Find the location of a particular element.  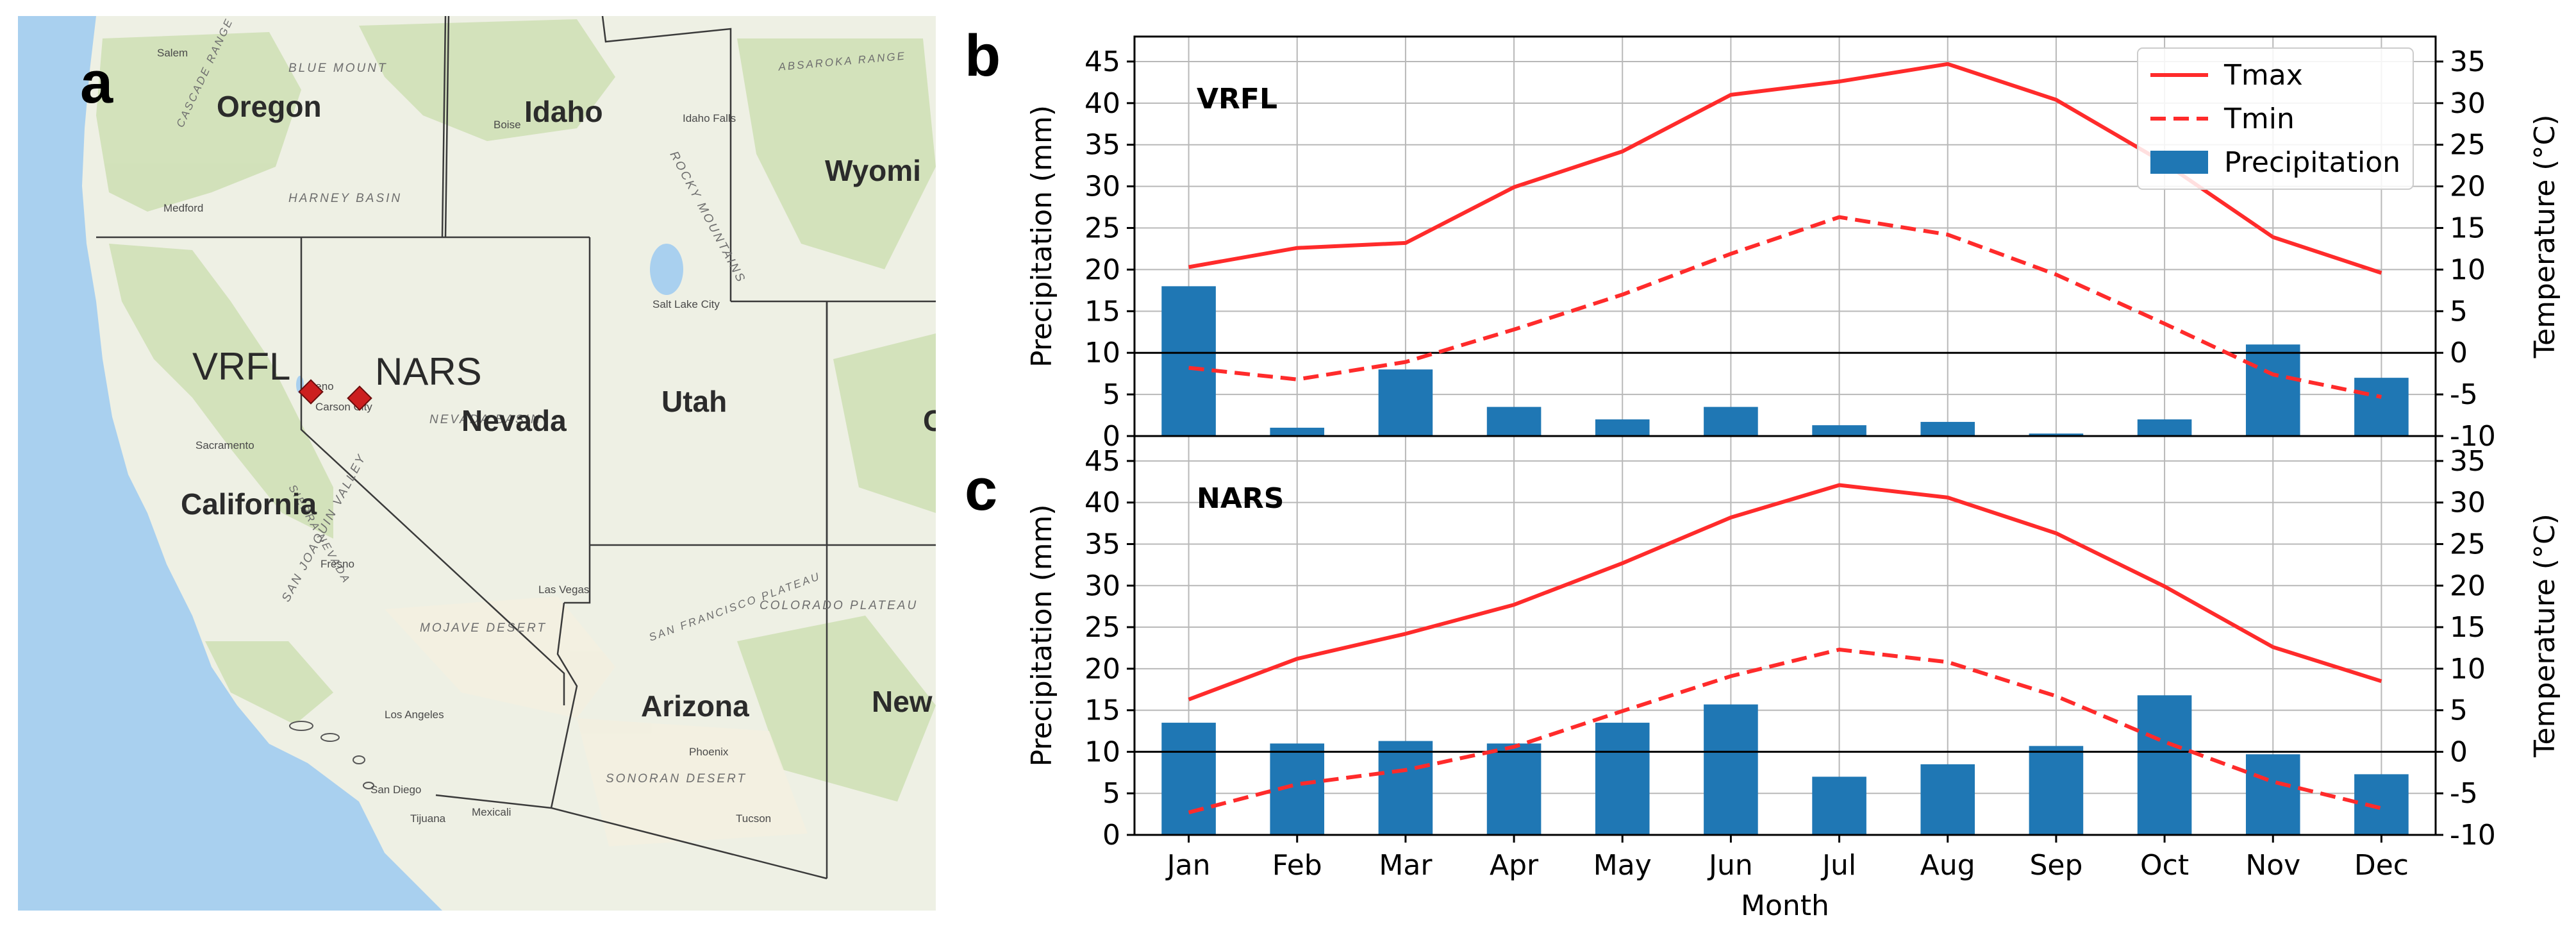

city-label: Boise is located at coordinates (508, 125).